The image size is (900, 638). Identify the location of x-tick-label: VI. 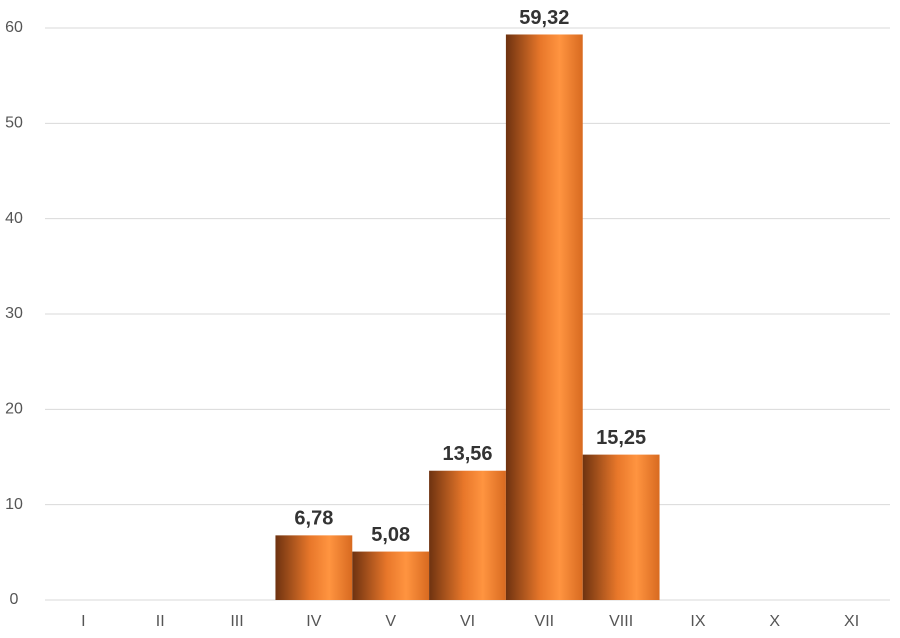
(467, 621).